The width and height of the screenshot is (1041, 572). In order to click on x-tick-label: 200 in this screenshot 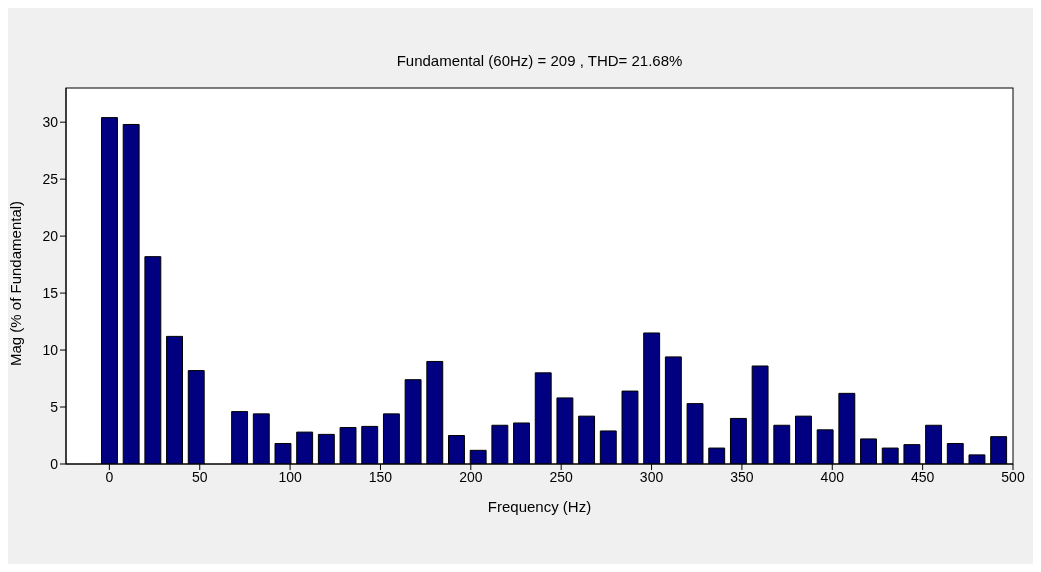, I will do `click(471, 476)`.